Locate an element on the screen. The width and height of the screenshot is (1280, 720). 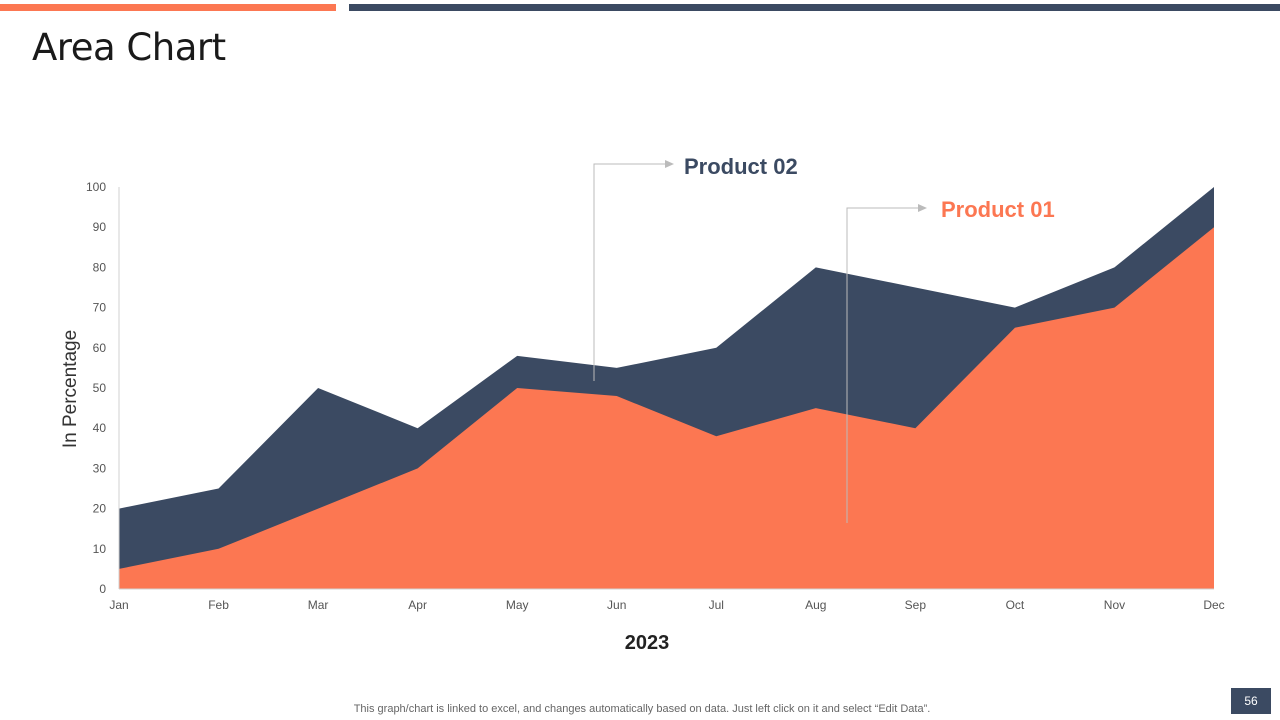
x-tick-label: May is located at coordinates (517, 605).